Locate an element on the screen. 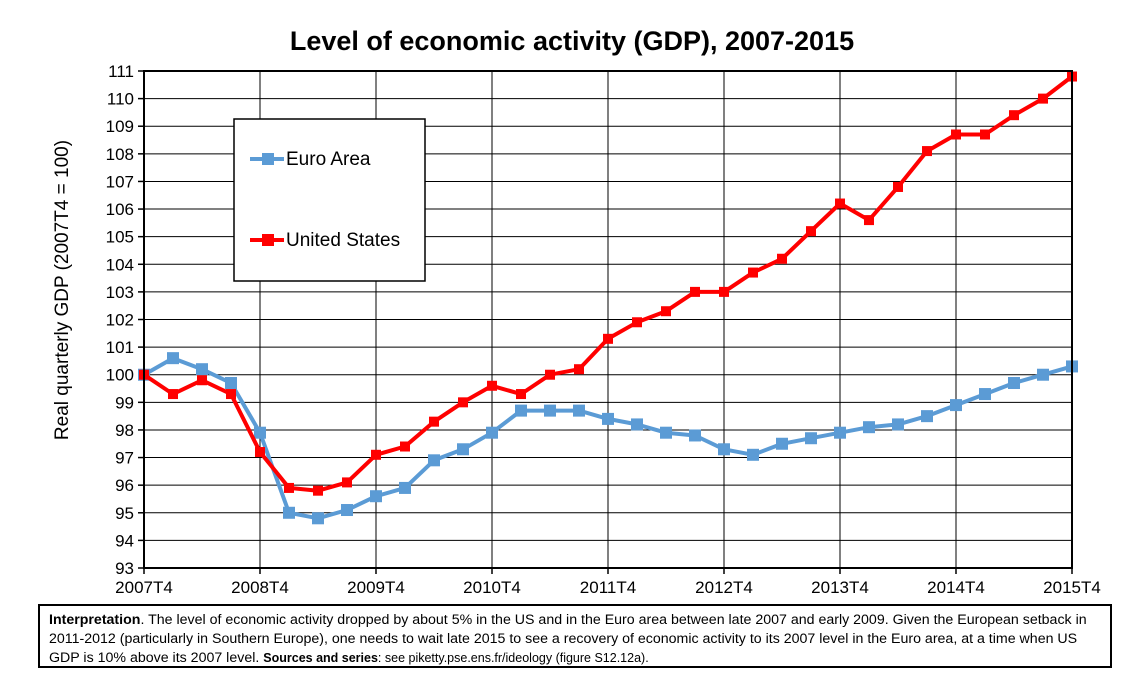 The height and width of the screenshot is (690, 1144). y-tick-label: 97 is located at coordinates (124, 458).